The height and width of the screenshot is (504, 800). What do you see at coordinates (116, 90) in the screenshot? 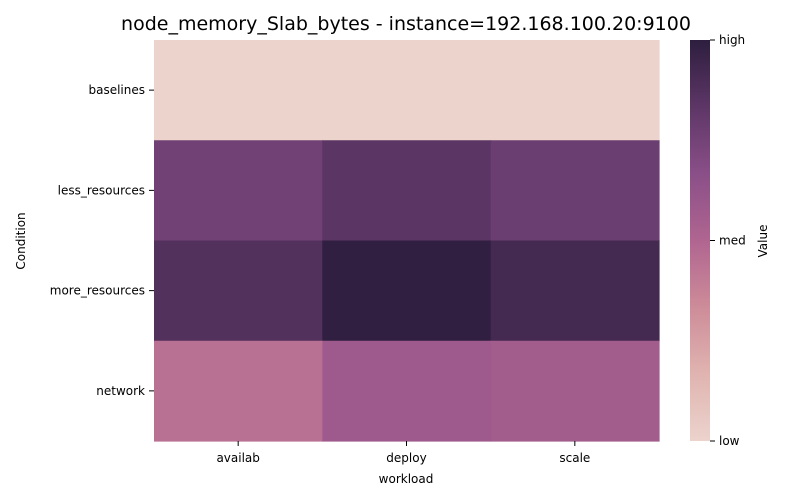
I see `y-tick-label: baselines` at bounding box center [116, 90].